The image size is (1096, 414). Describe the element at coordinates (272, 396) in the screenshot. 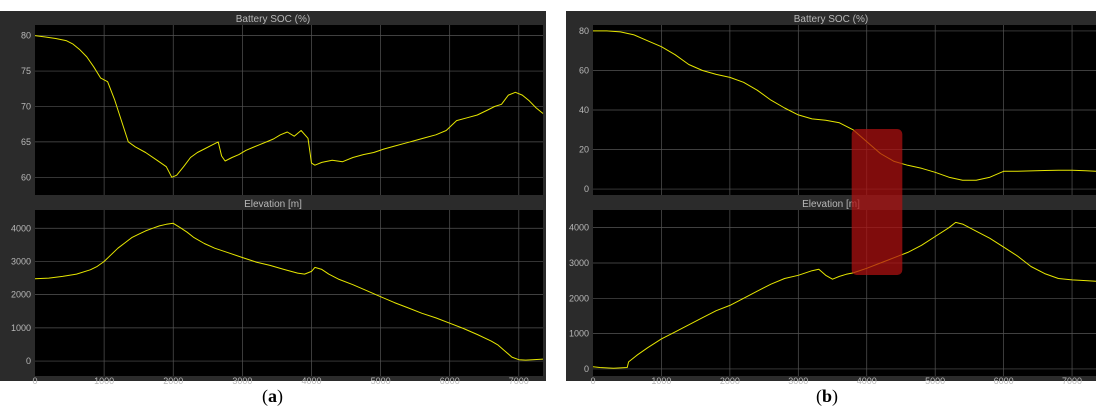

I see `caption-a: (a)` at that location.